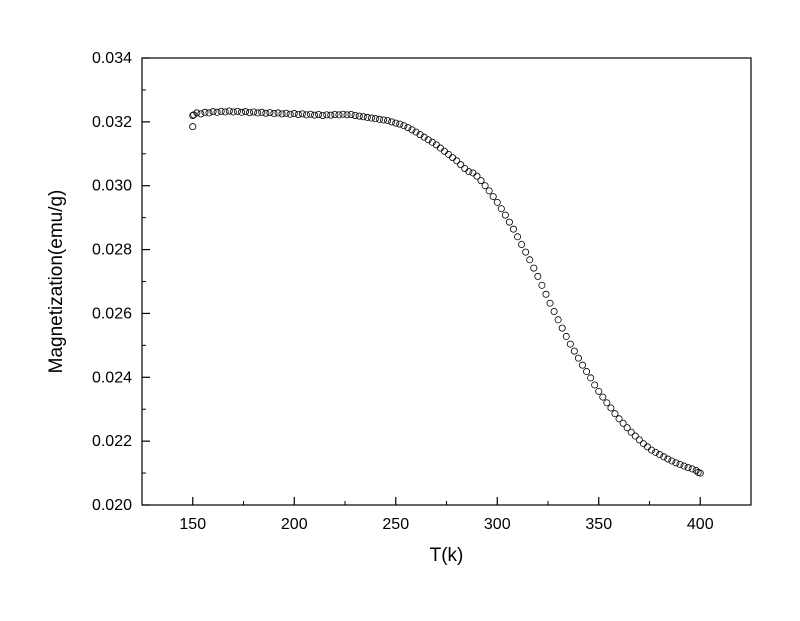 This screenshot has width=800, height=621. Describe the element at coordinates (700, 524) in the screenshot. I see `x-tick-label: 400` at that location.